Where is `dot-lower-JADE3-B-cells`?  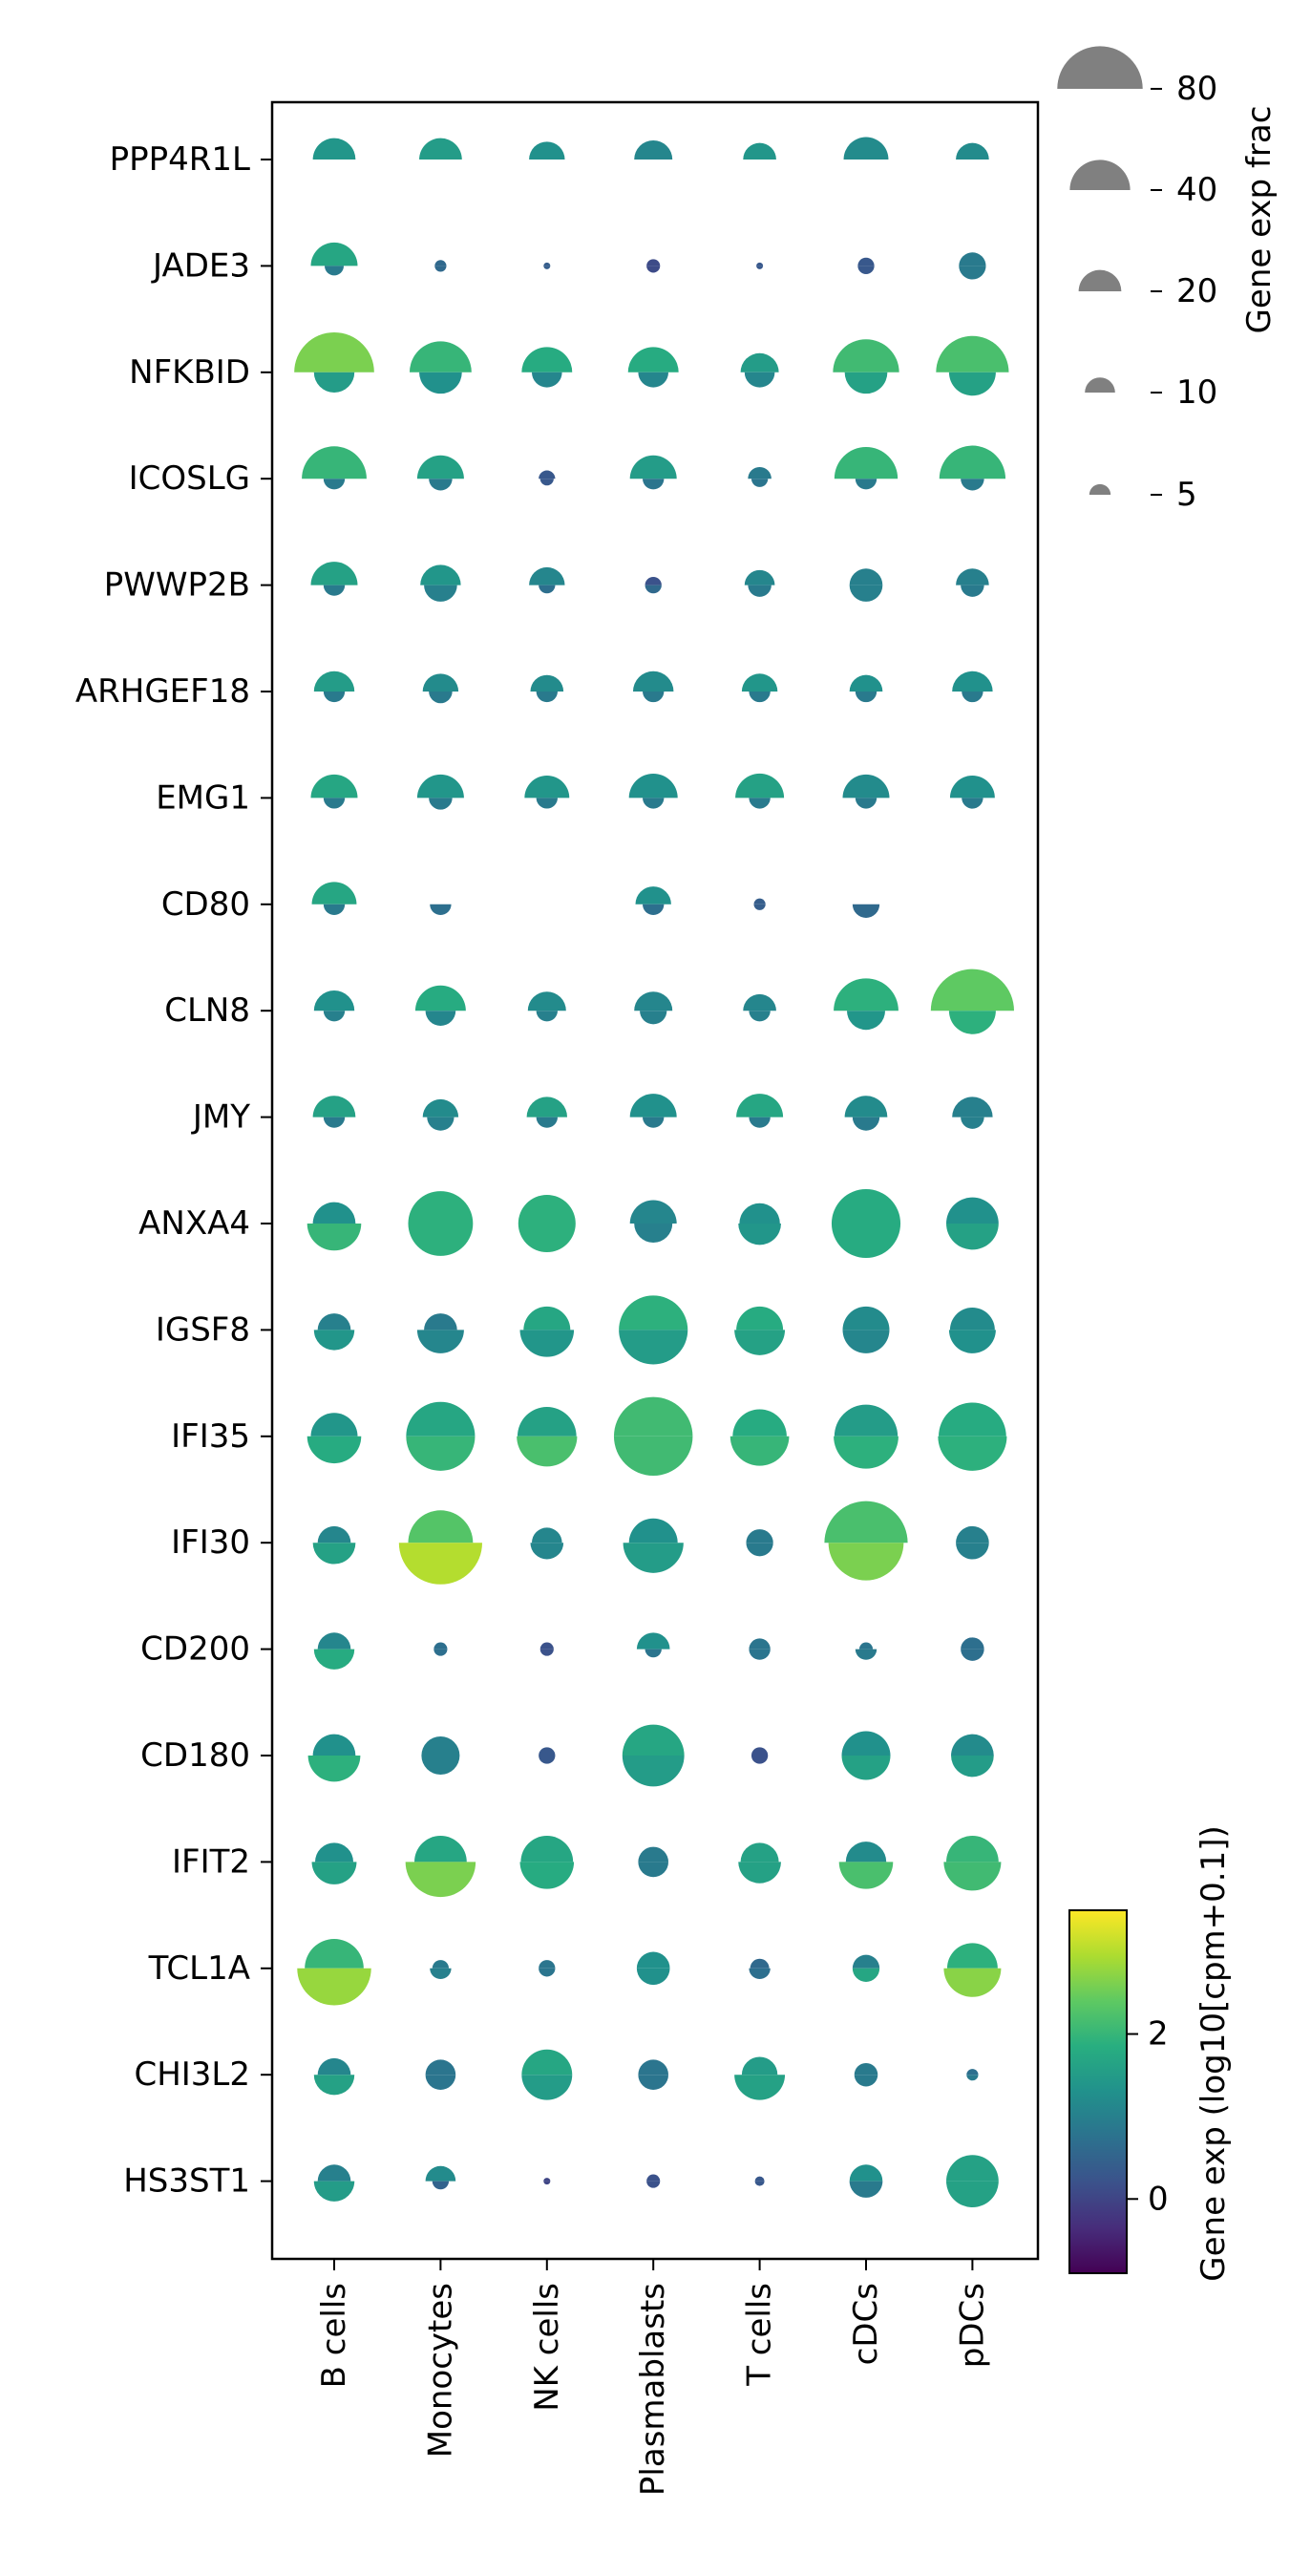
dot-lower-JADE3-B-cells is located at coordinates (335, 271).